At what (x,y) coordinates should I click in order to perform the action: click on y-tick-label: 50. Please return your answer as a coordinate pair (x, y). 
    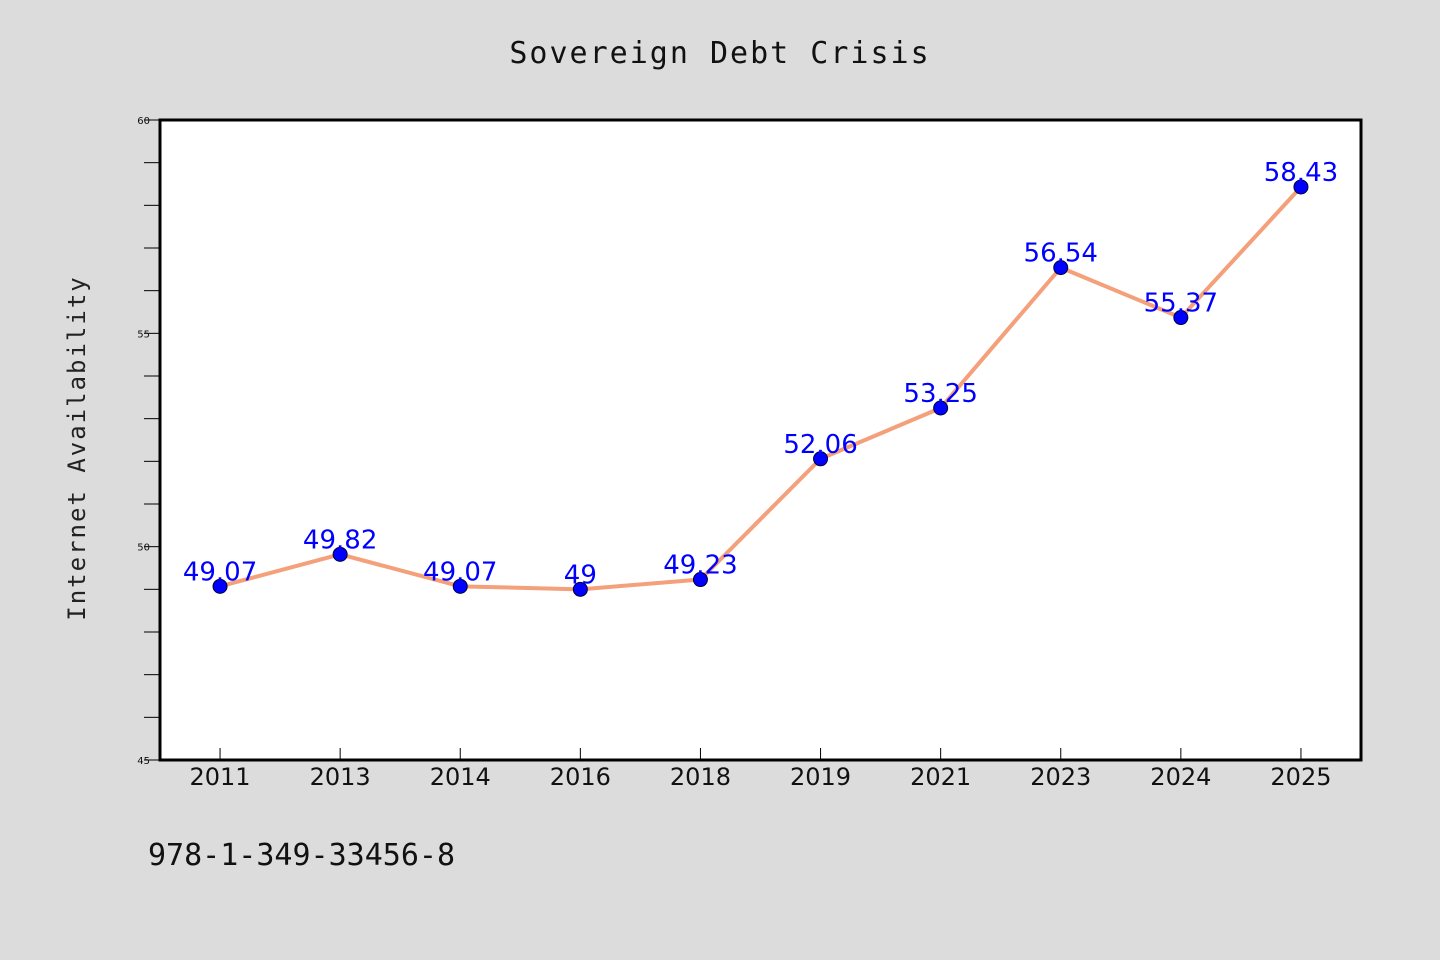
    Looking at the image, I should click on (143, 548).